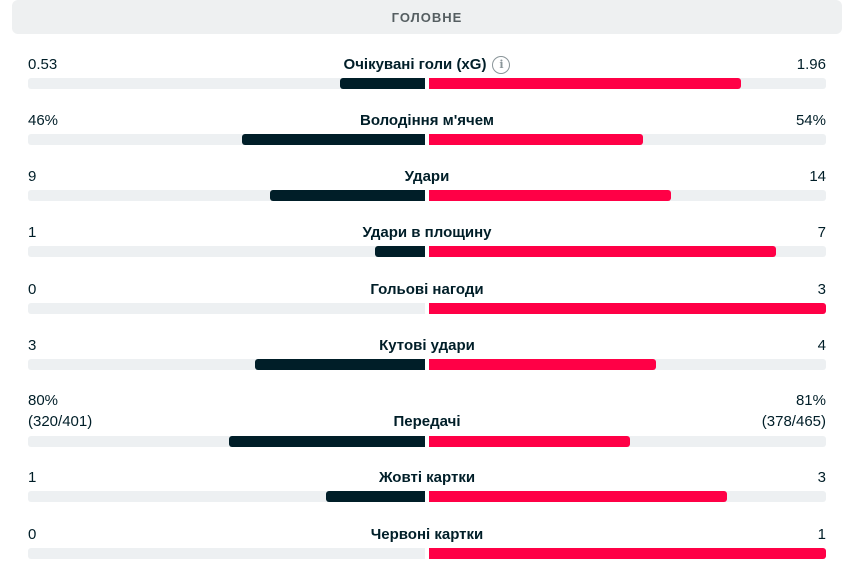 Image resolution: width=850 pixels, height=577 pixels. I want to click on info-icon: i, so click(501, 65).